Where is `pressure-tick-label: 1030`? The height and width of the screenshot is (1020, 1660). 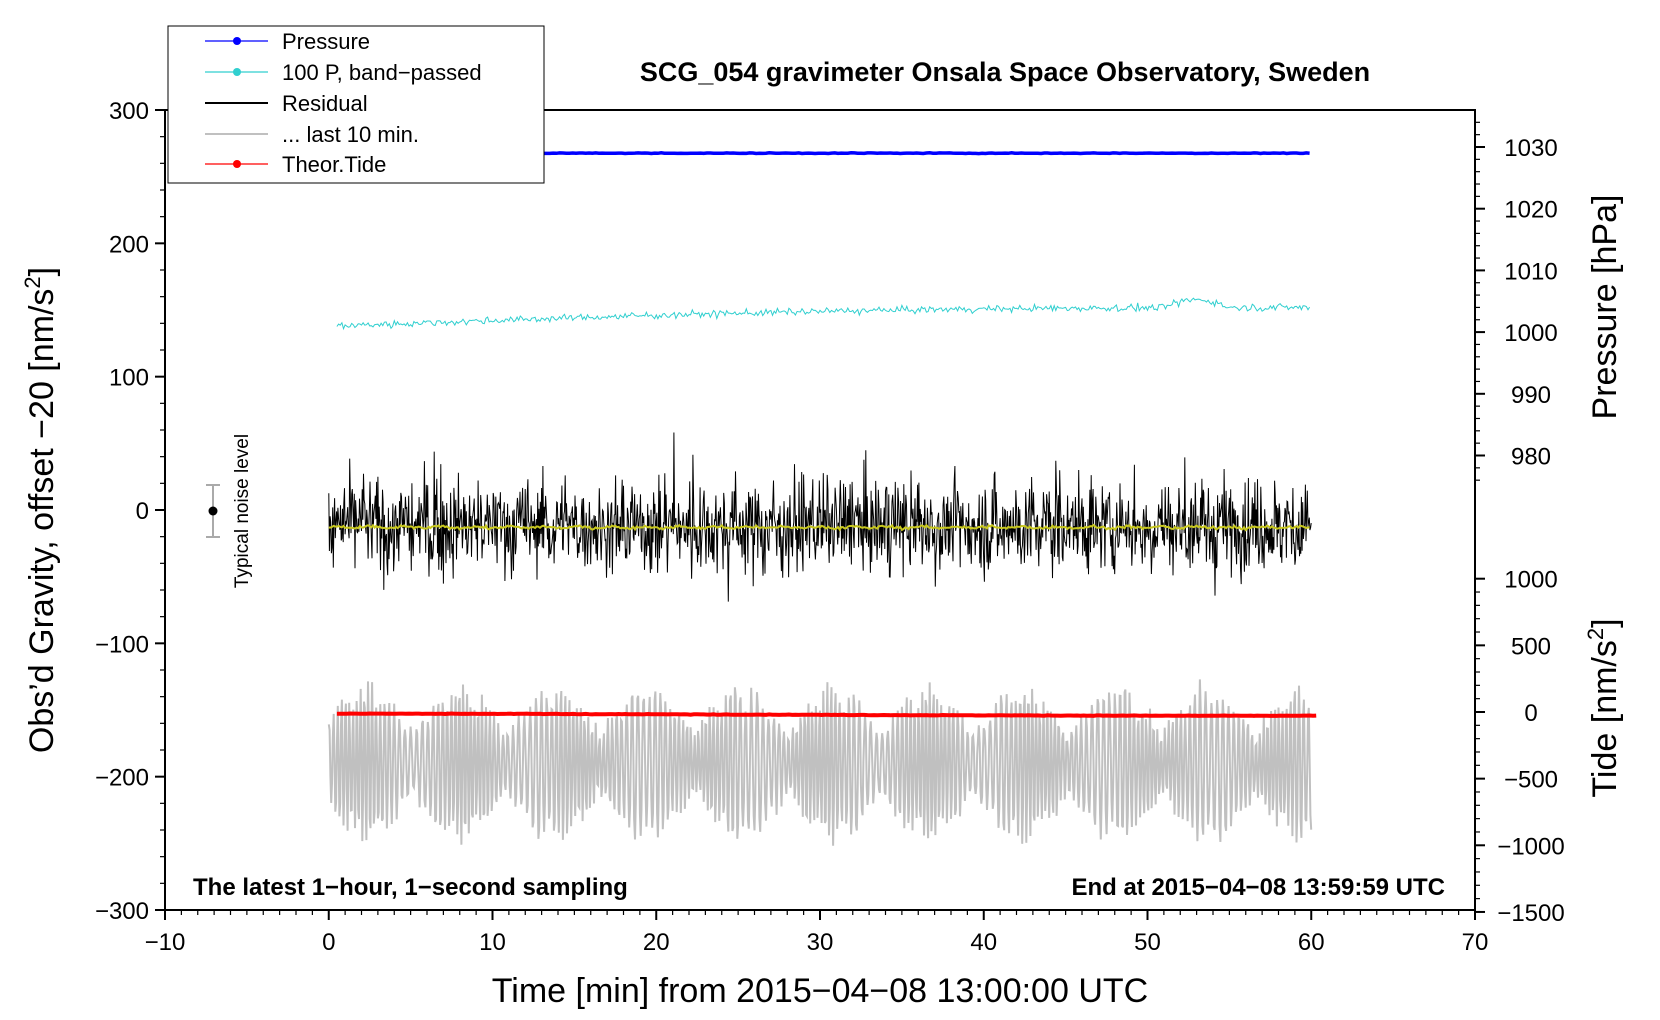 pressure-tick-label: 1030 is located at coordinates (1530, 148).